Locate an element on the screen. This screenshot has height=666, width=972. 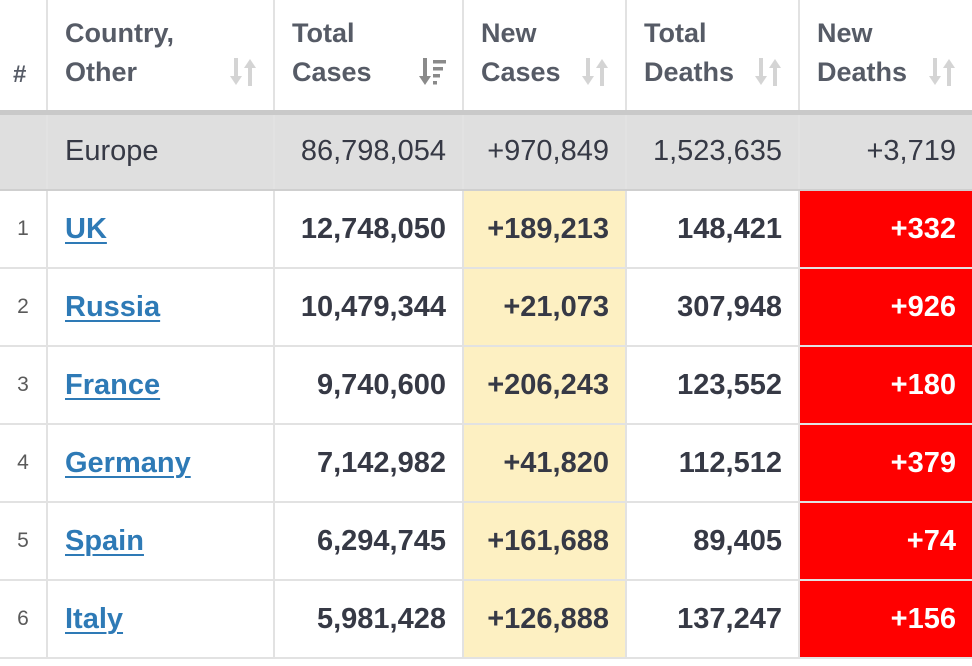
new-cases-cell: +161,688 is located at coordinates (545, 541).